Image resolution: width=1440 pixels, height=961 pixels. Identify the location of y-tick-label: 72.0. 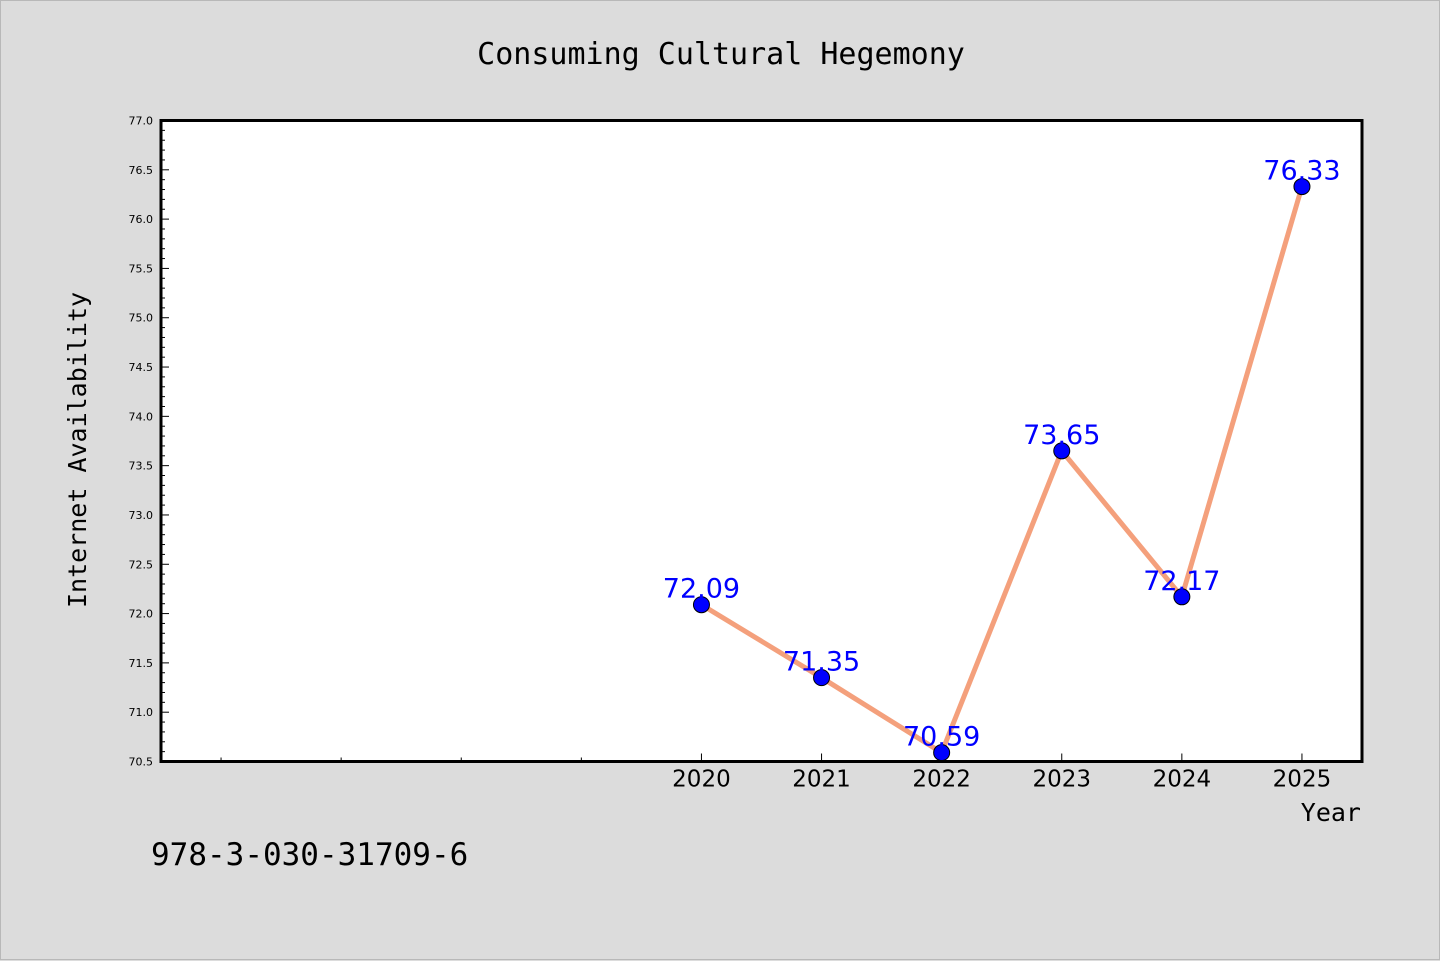
(141, 614).